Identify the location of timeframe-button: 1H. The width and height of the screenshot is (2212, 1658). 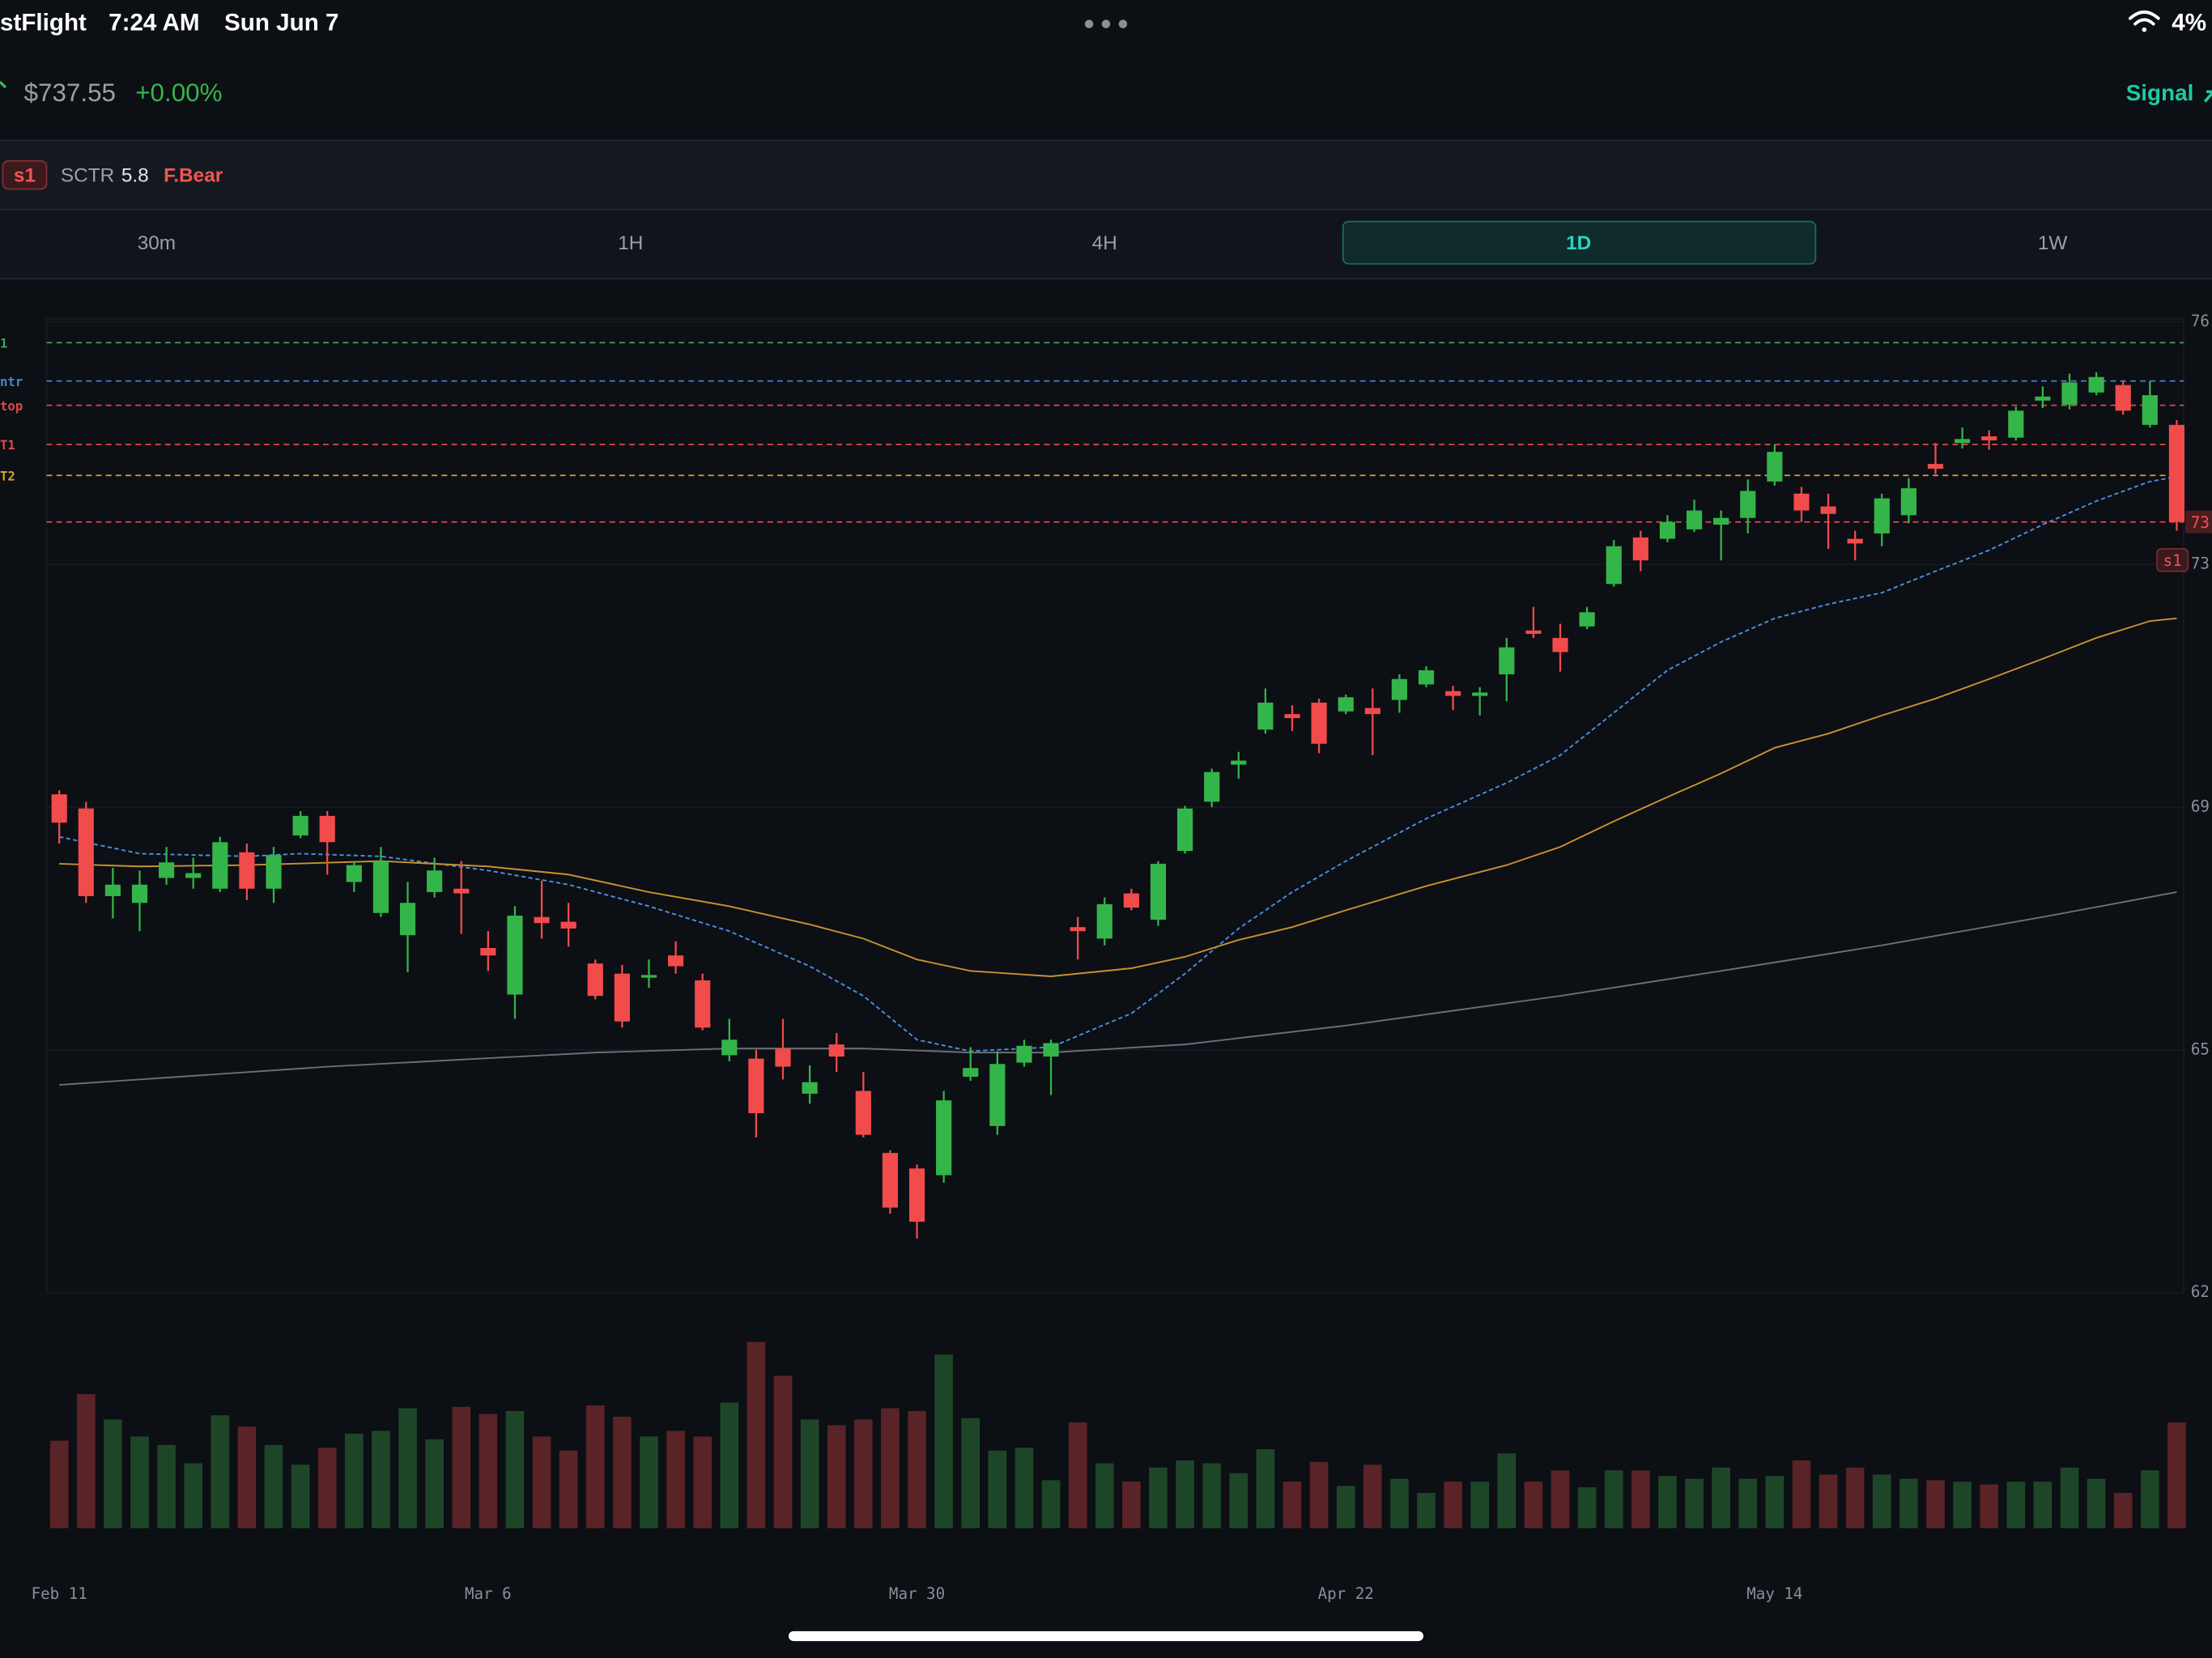
(631, 243).